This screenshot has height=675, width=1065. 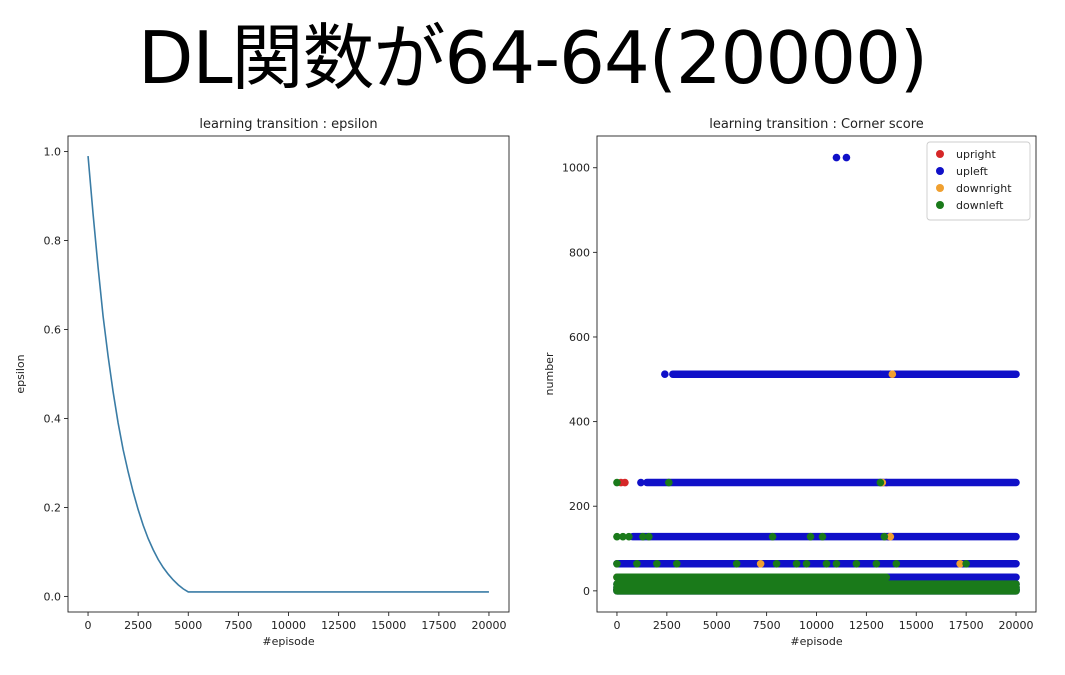 What do you see at coordinates (549, 373) in the screenshot?
I see `y-axis-label: number` at bounding box center [549, 373].